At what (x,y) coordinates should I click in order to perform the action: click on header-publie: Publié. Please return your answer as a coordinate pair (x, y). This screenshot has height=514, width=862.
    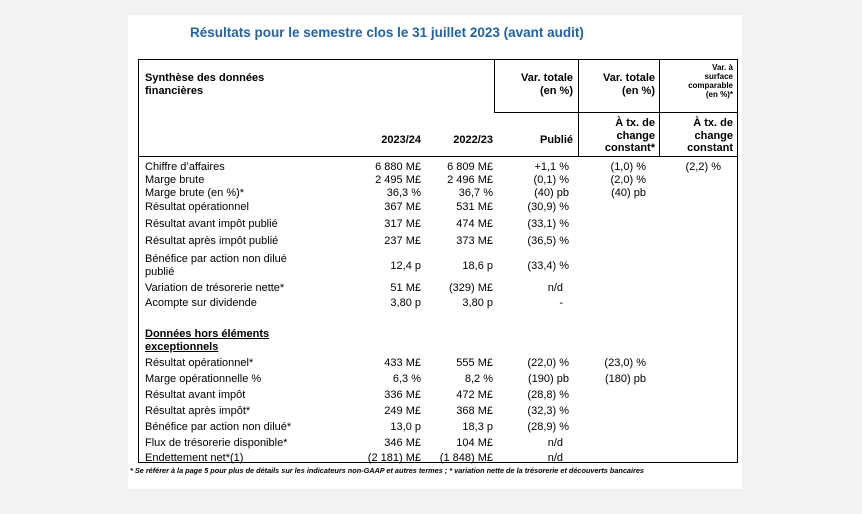
    Looking at the image, I should click on (556, 140).